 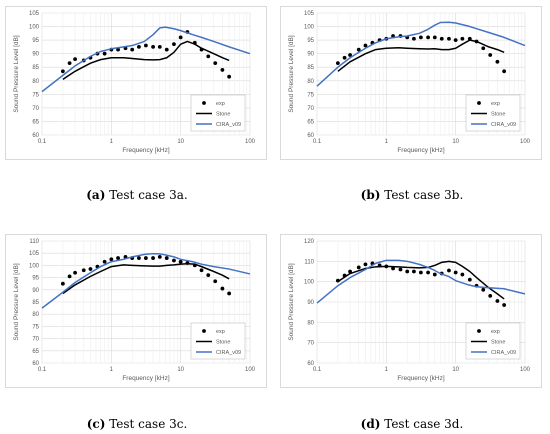 What do you see at coordinates (421, 280) in the screenshot?
I see `series-line-stone` at bounding box center [421, 280].